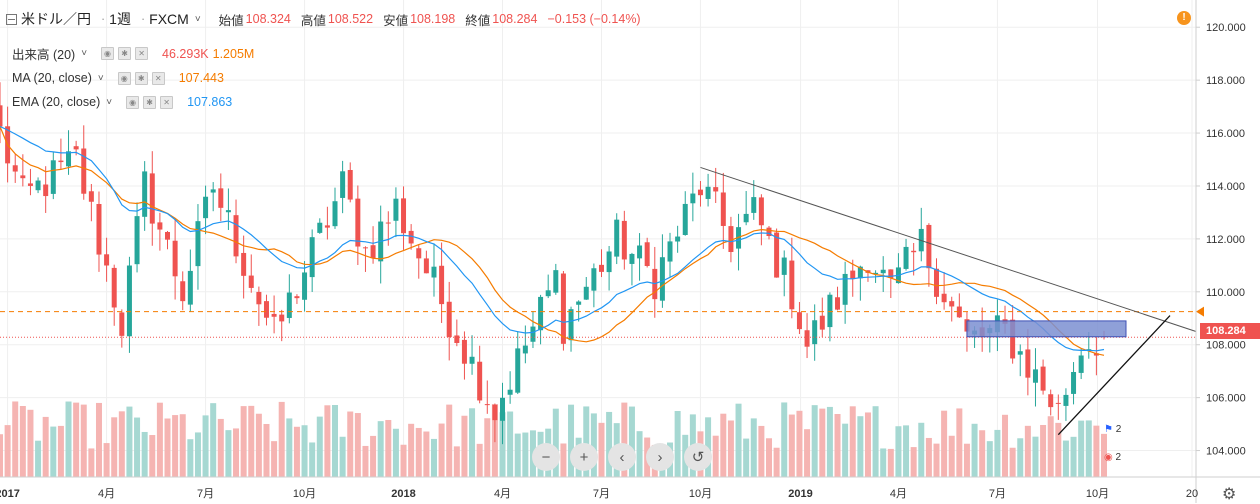 Image resolution: width=1260 pixels, height=504 pixels. What do you see at coordinates (56, 102) in the screenshot?
I see `ema-indicator-name: EMA (20, close)` at bounding box center [56, 102].